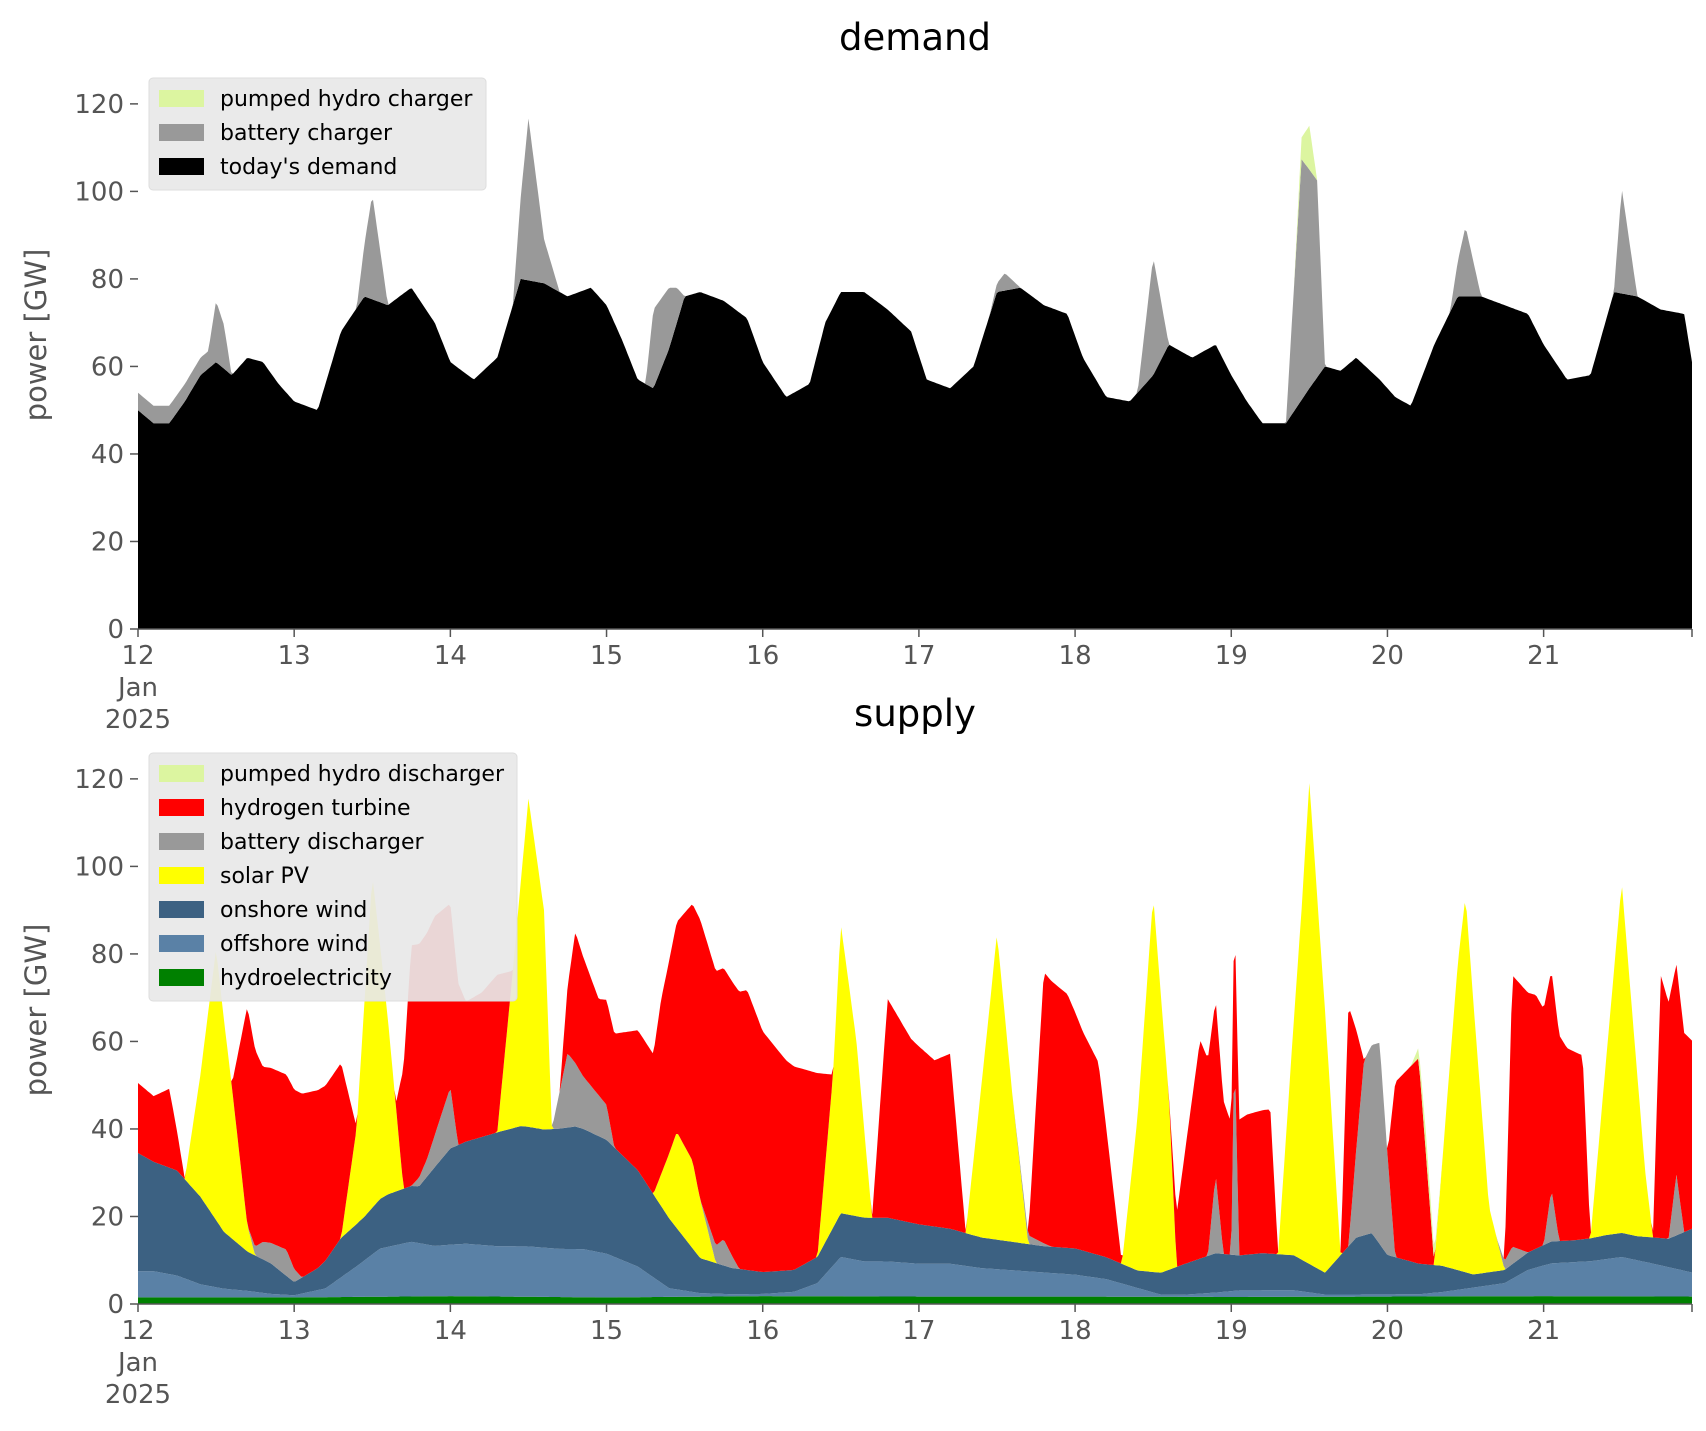  I want to click on legend-swatch-battery-discharger, so click(181, 841).